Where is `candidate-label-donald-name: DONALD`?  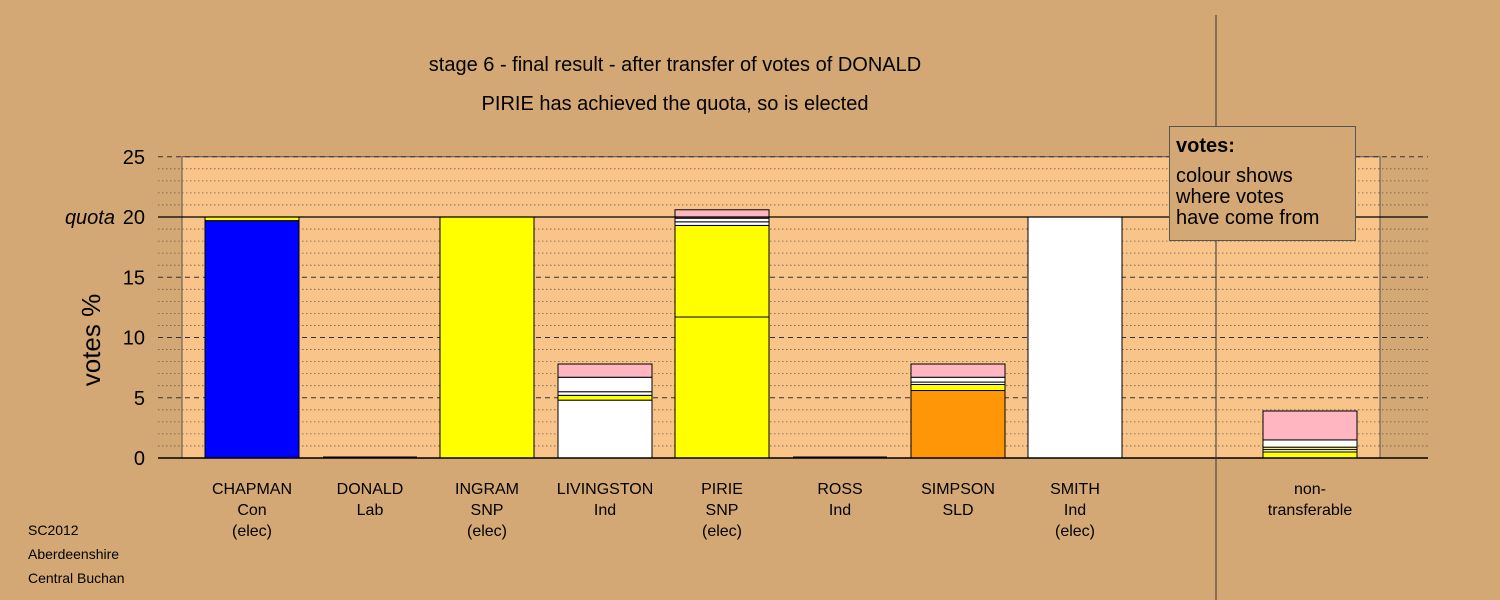 candidate-label-donald-name: DONALD is located at coordinates (370, 489).